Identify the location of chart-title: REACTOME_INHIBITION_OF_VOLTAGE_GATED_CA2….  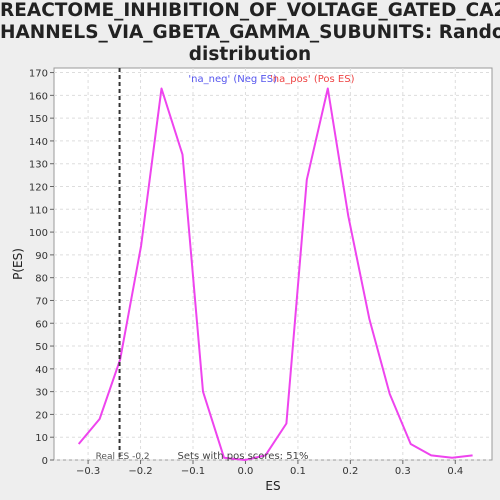
(250, 33).